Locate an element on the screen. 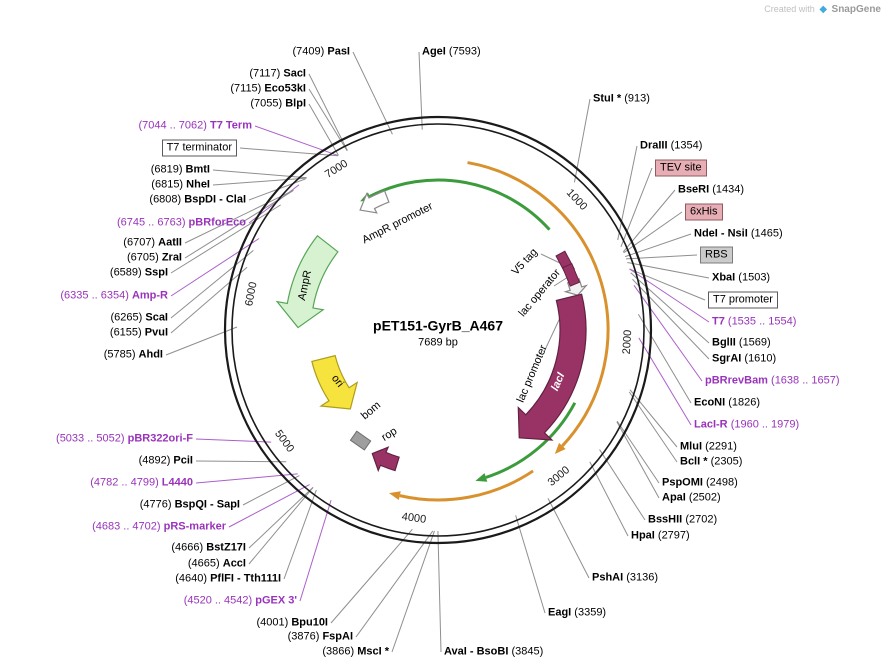  site-label-pgex-3: (4520 .. 4542) pGEX 3' is located at coordinates (240, 601).